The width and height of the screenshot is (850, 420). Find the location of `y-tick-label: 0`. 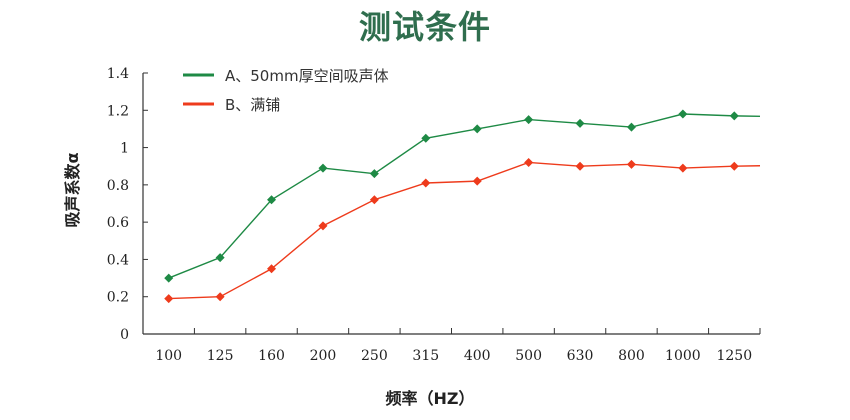

y-tick-label: 0 is located at coordinates (124, 335).